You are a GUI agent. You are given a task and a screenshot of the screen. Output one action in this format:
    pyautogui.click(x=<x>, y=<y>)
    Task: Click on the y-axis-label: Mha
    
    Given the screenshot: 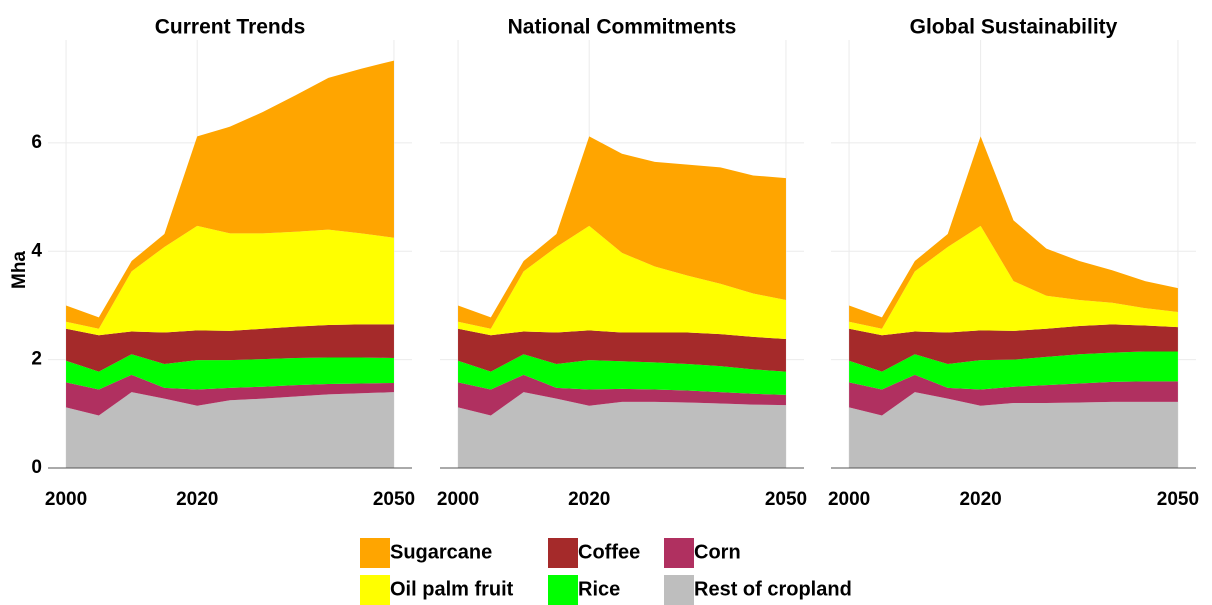 What is the action you would take?
    pyautogui.click(x=19, y=270)
    